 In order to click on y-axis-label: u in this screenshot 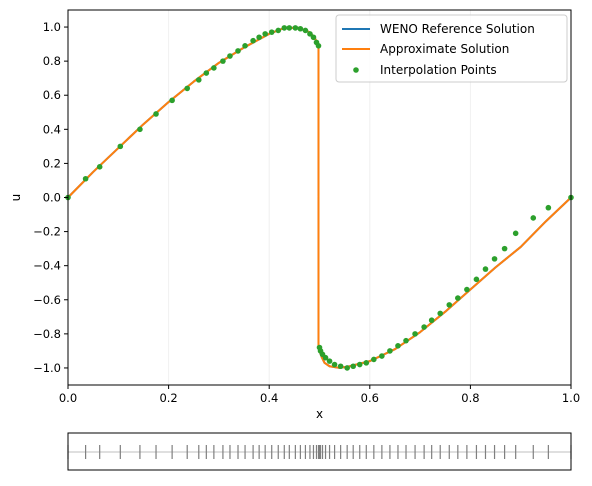, I will do `click(16, 198)`.